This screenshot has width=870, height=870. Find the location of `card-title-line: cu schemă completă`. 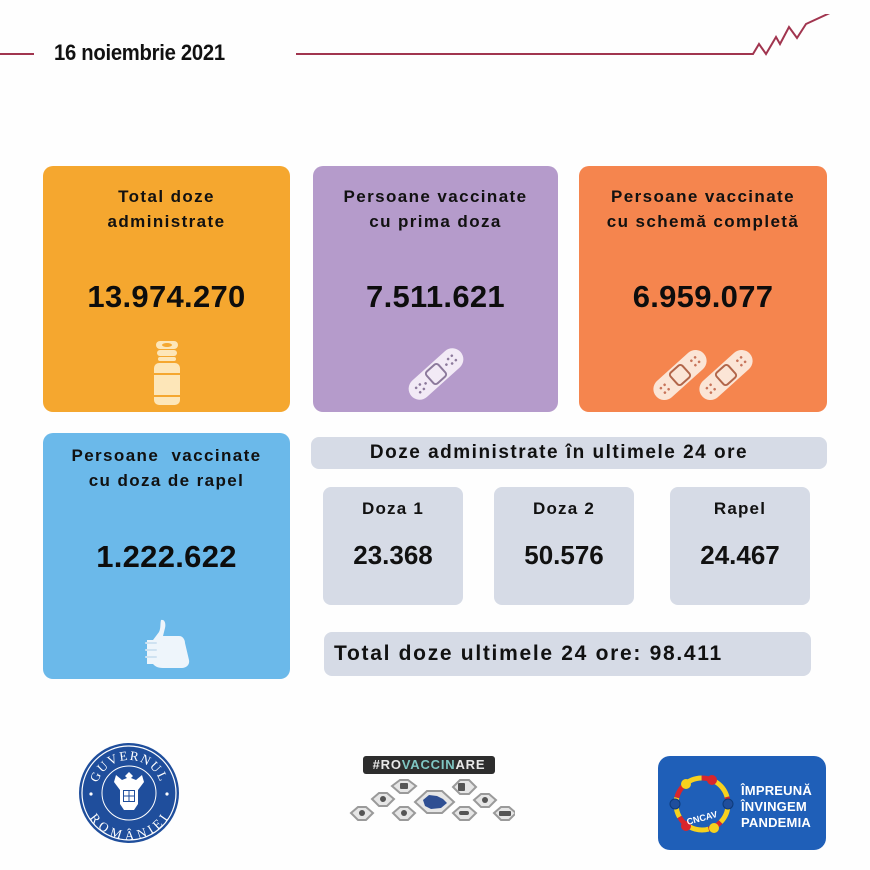

card-title-line: cu schemă completă is located at coordinates (703, 221).